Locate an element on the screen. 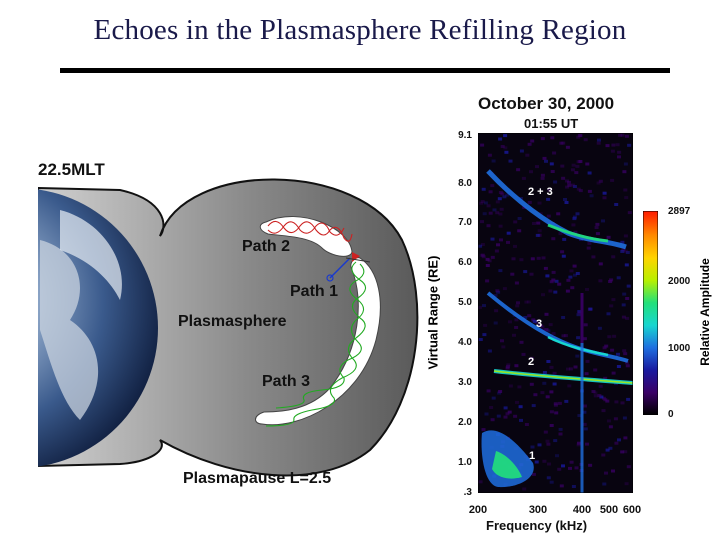  y-tick: 2.0 is located at coordinates (465, 422).